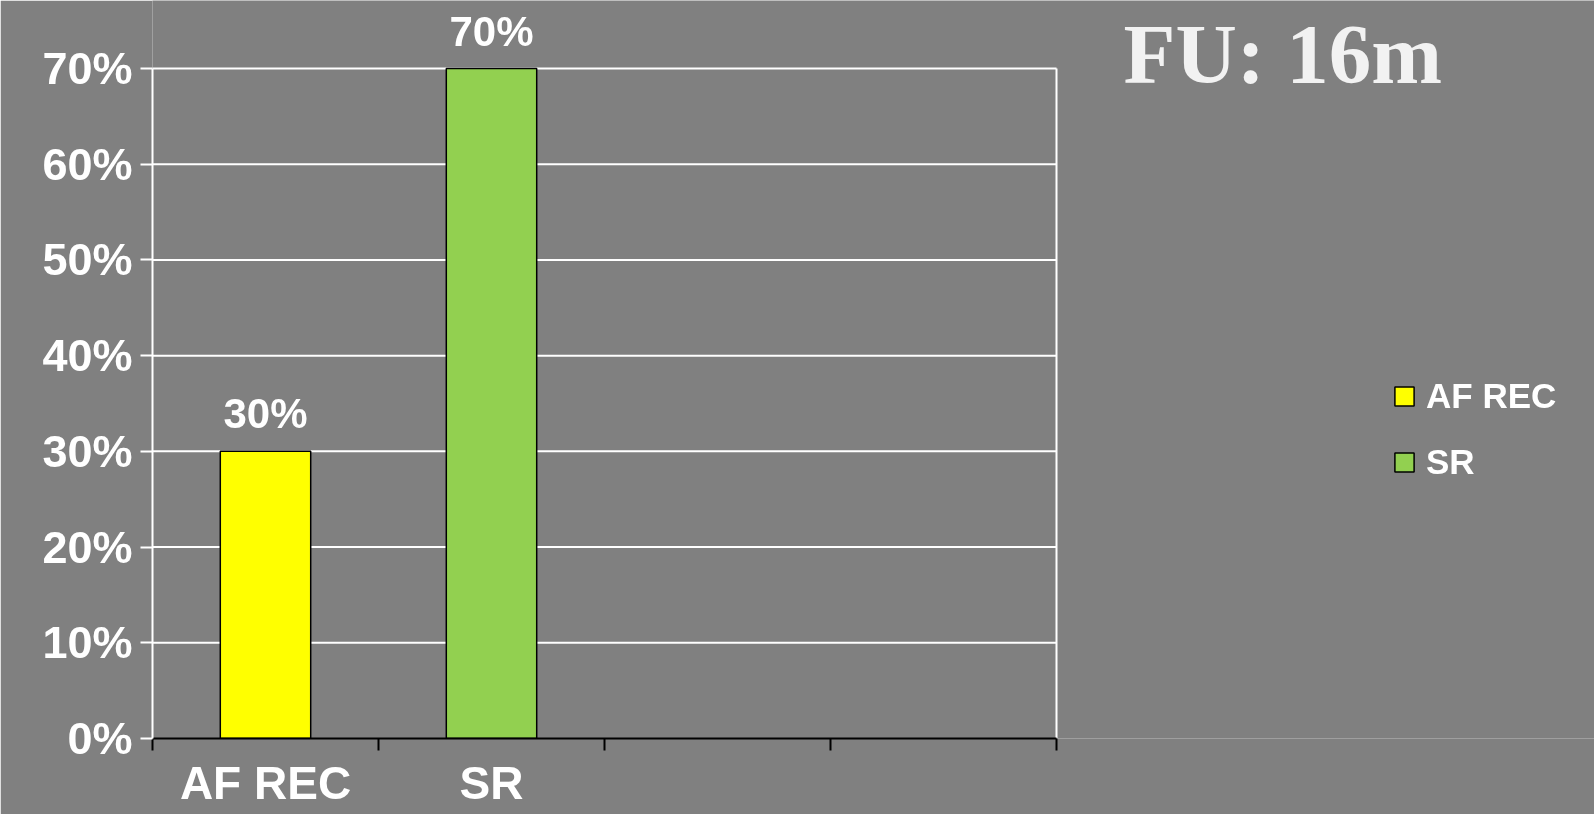 This screenshot has width=1594, height=814. Describe the element at coordinates (87, 164) in the screenshot. I see `y-tick-label: 60%` at that location.